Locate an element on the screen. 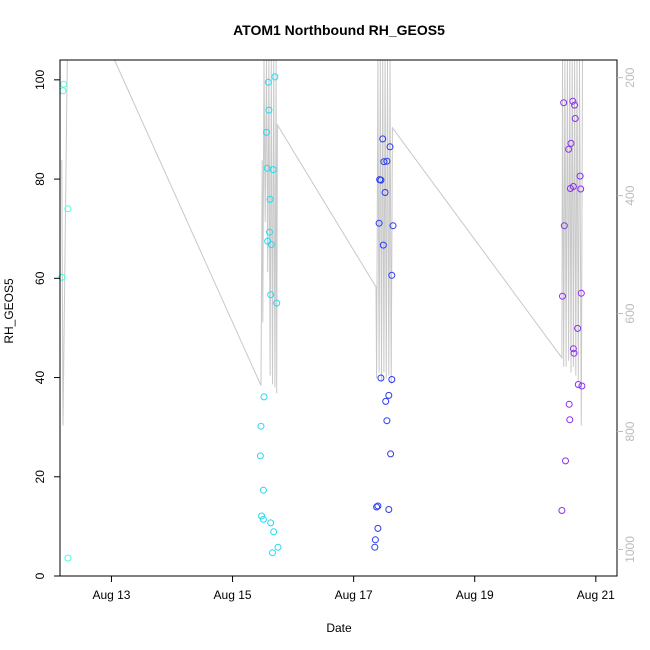 This screenshot has height=650, width=650. x-tick-label-0: Aug 13 is located at coordinates (111, 595).